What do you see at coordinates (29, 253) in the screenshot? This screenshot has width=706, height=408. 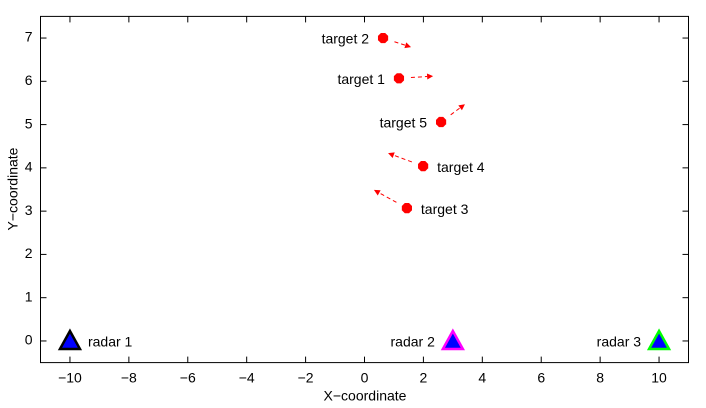 I see `y-tick-label: 2` at bounding box center [29, 253].